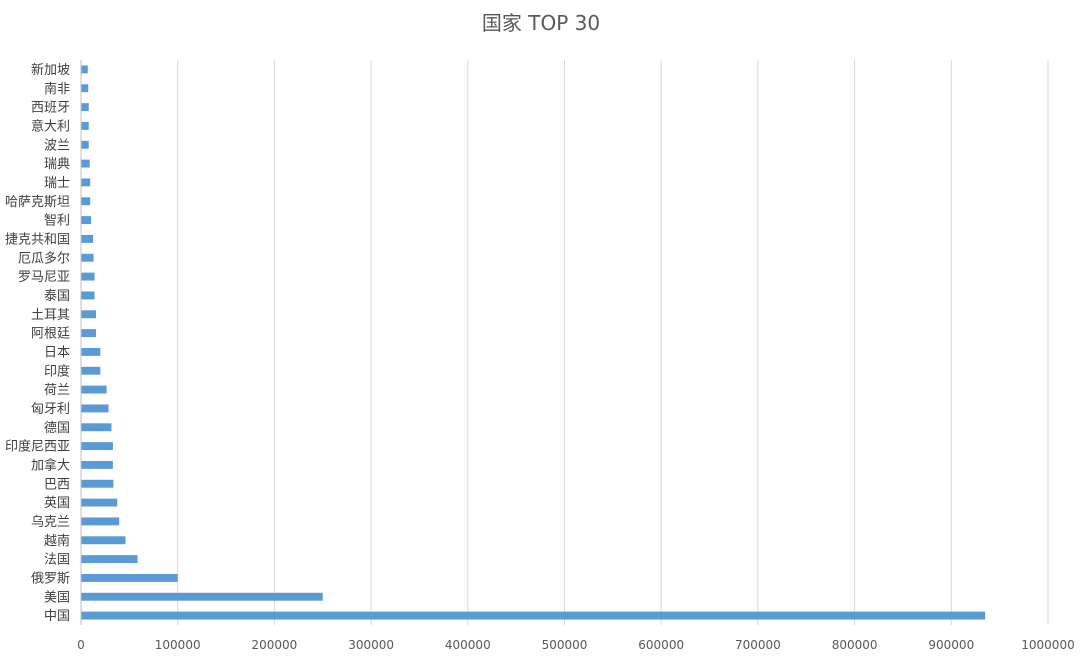 The image size is (1080, 657). Describe the element at coordinates (758, 645) in the screenshot. I see `x-tick-label: 700000` at that location.